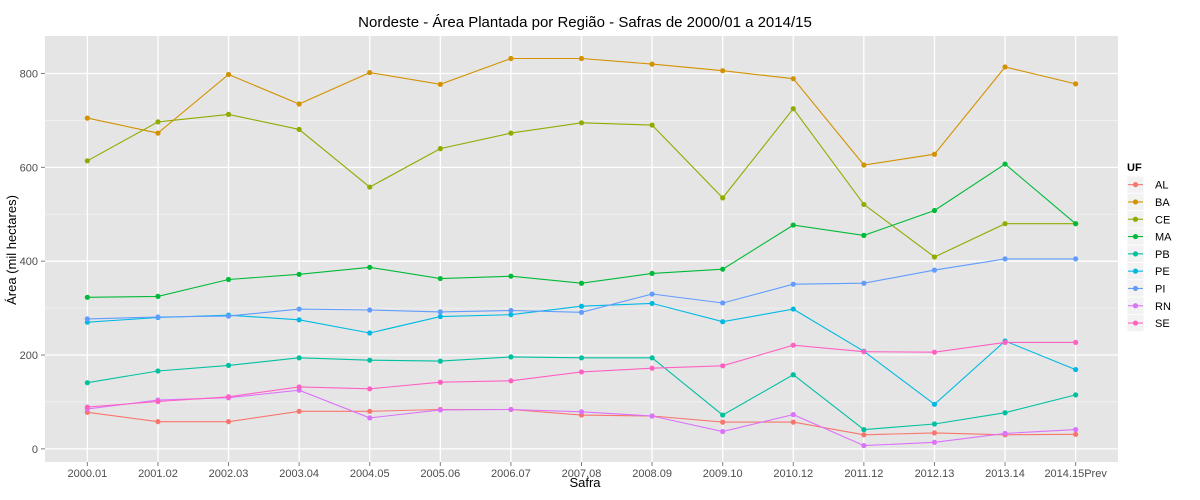  I want to click on x-tick-label: 2004.05, so click(370, 474).